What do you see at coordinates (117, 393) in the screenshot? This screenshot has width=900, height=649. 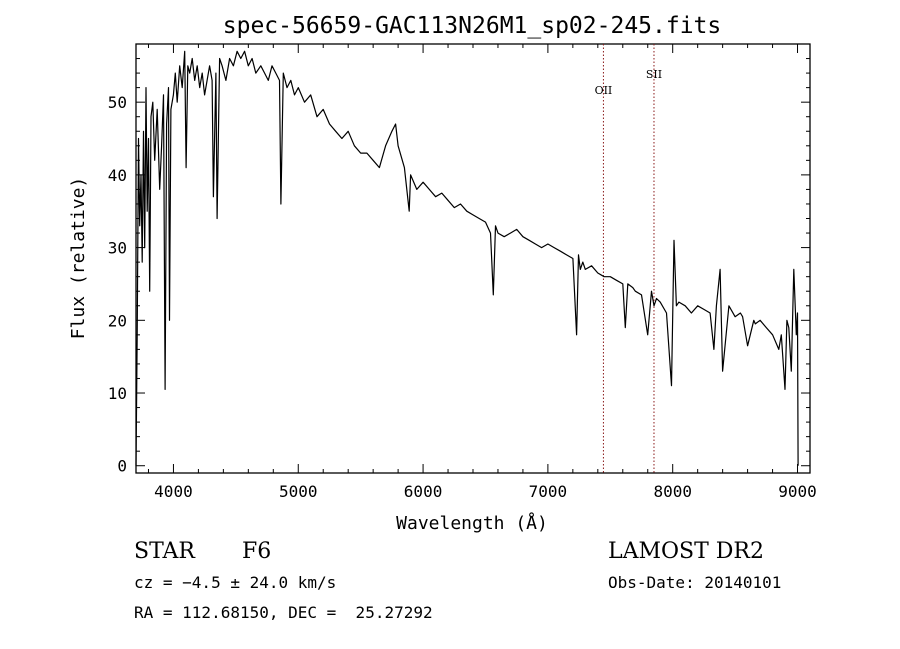 I see `y-tick-label: 10` at bounding box center [117, 393].